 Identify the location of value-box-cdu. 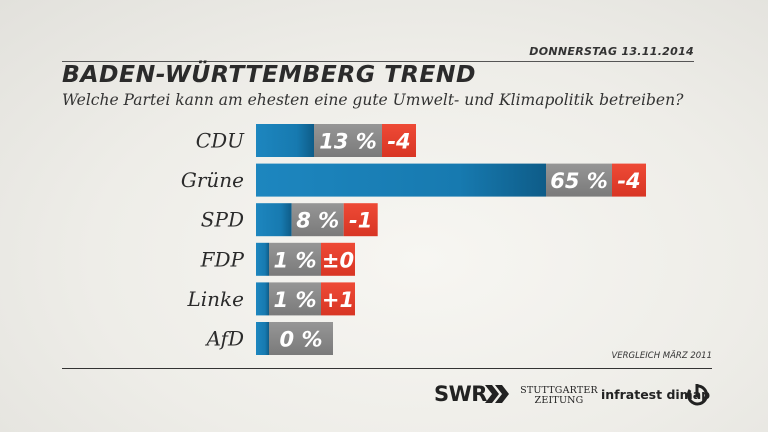
(348, 140).